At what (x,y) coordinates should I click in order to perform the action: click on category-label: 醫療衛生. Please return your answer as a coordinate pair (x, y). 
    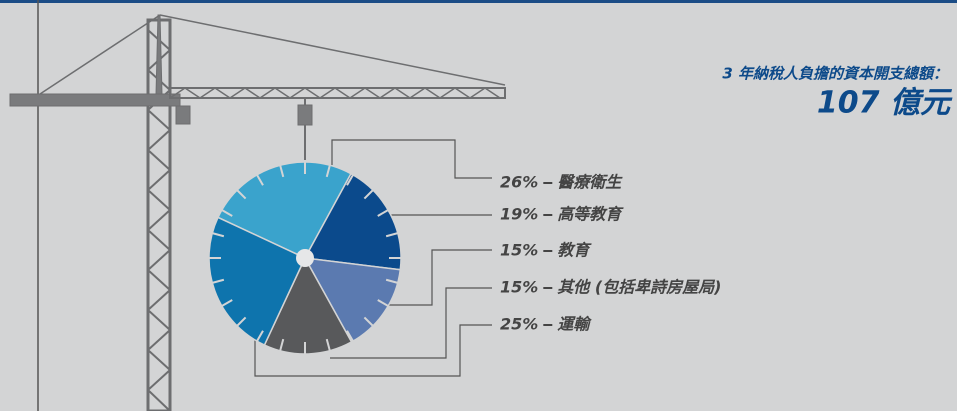
    Looking at the image, I should click on (590, 182).